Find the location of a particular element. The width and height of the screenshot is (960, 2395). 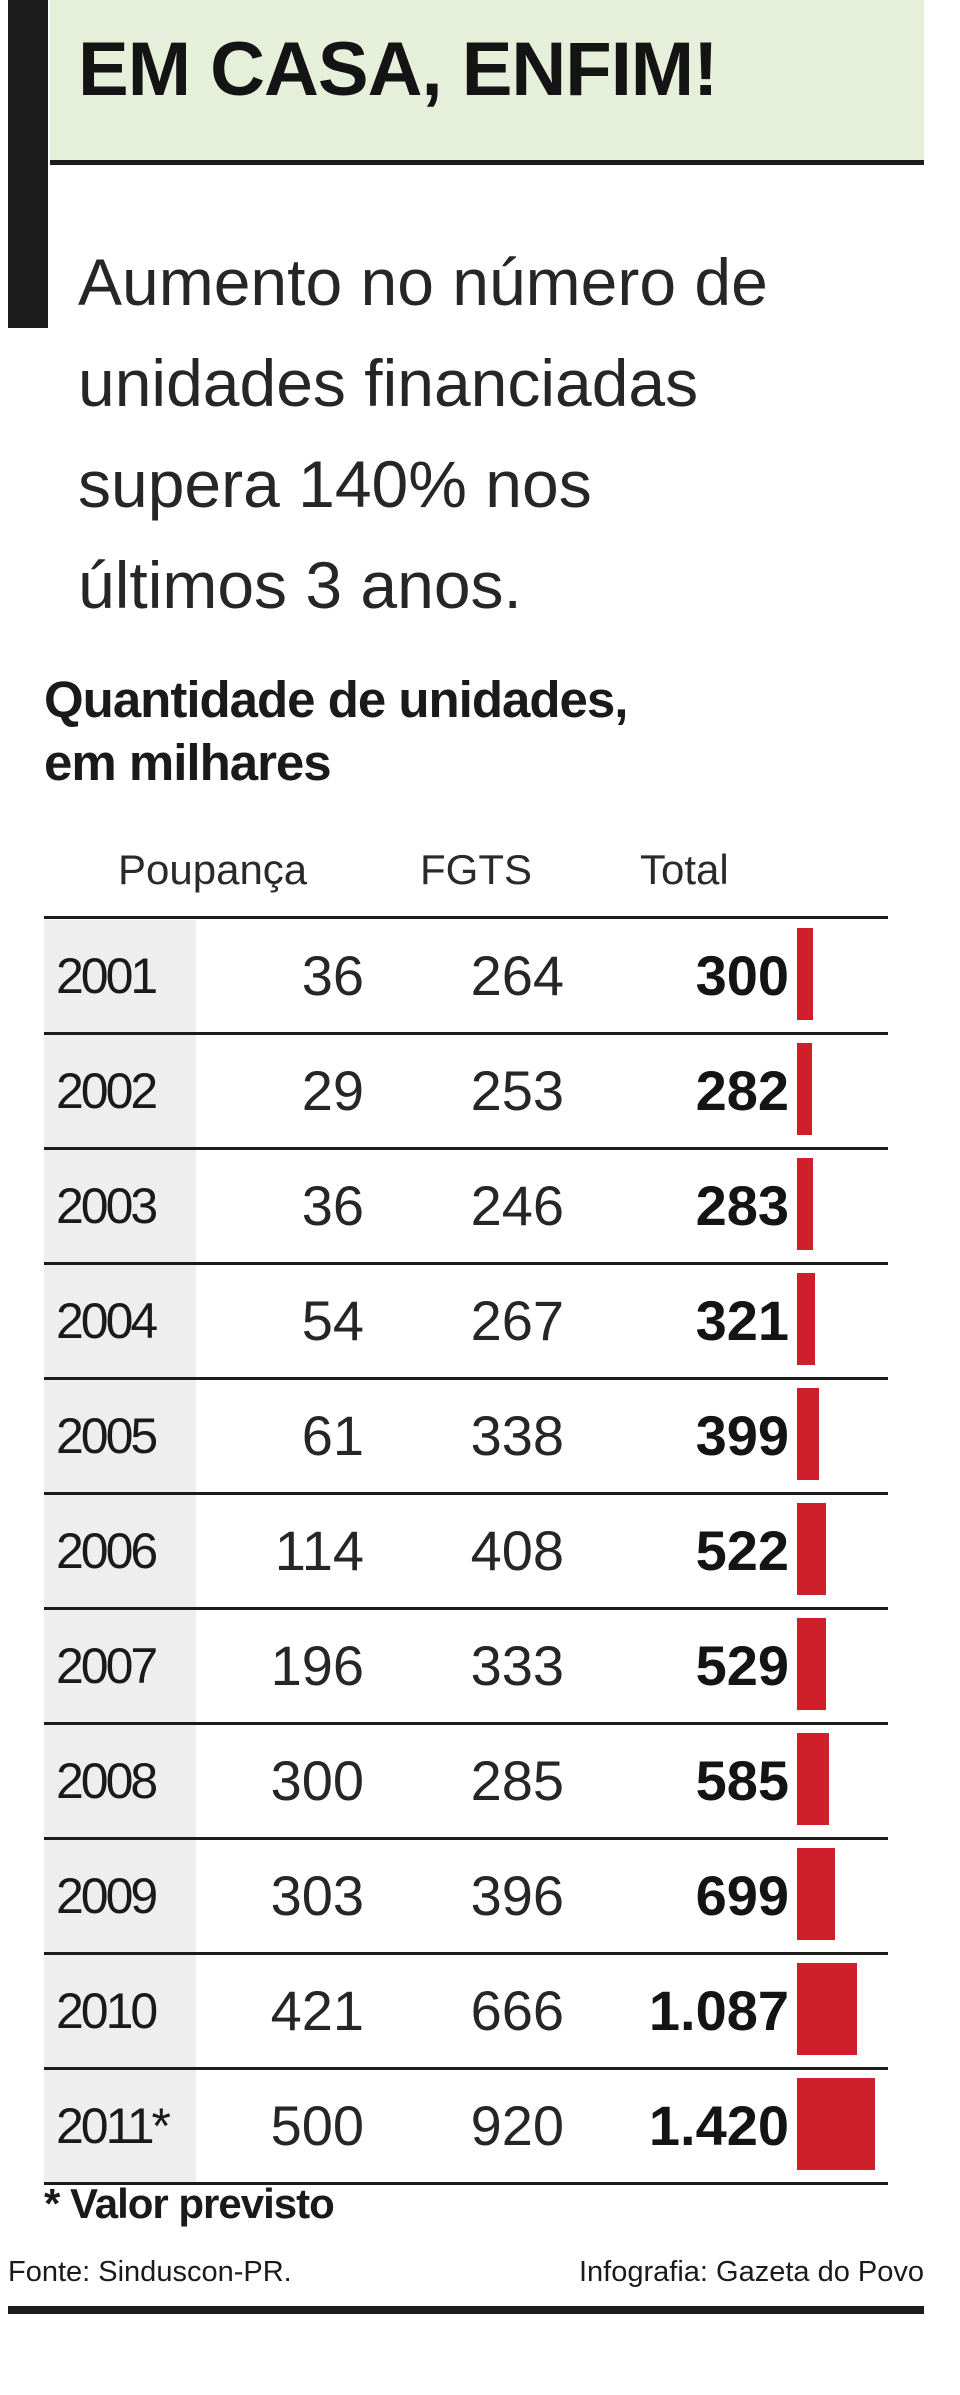

table-row: 2001 36 264 300 is located at coordinates (466, 977).